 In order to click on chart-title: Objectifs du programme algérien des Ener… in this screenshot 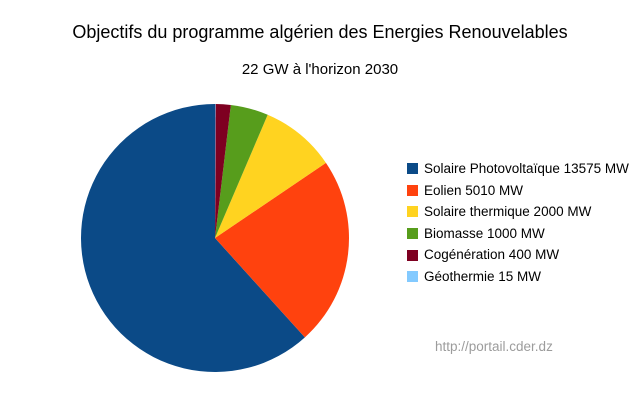, I will do `click(320, 32)`.